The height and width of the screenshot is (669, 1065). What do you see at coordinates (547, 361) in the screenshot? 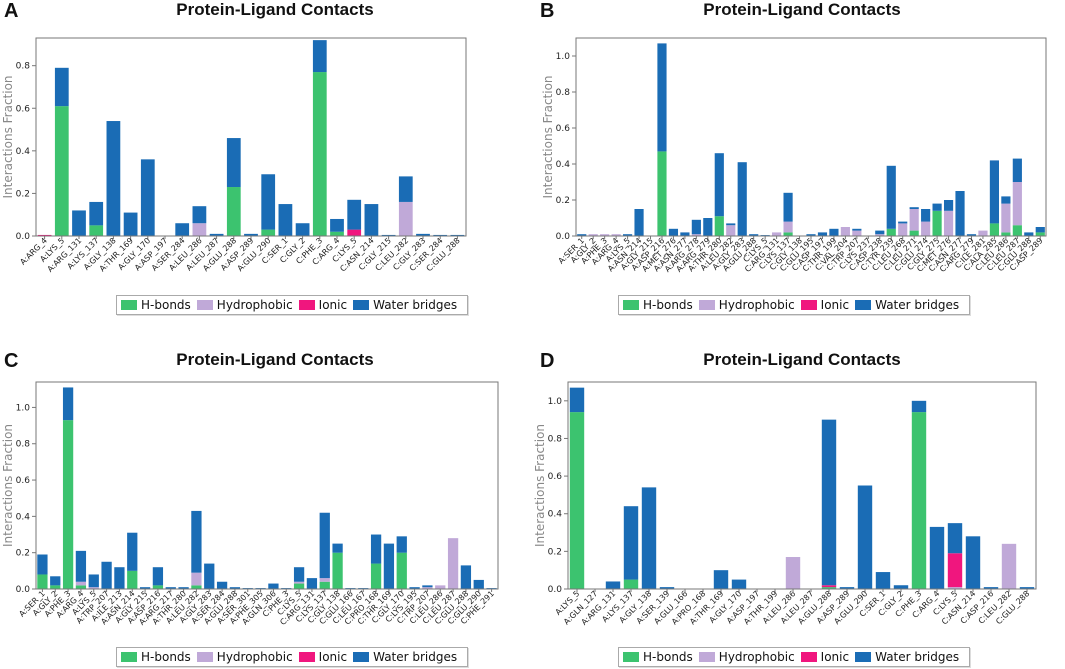
I see `panel-label: D` at bounding box center [547, 361].